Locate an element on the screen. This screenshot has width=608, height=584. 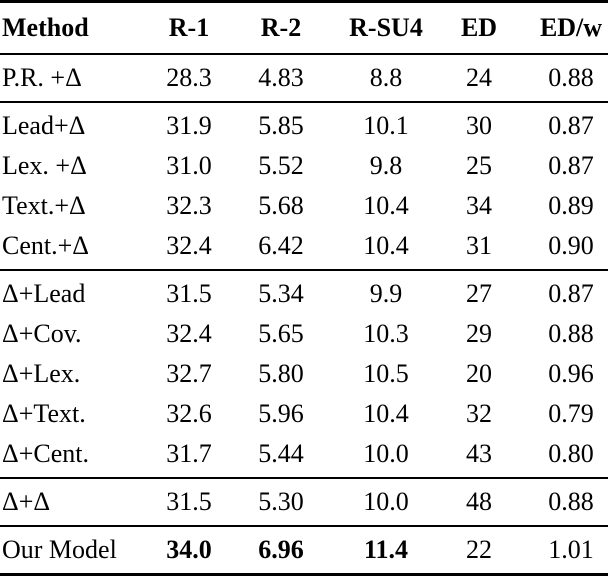
col-header-ed-w: ED/w is located at coordinates (571, 27).